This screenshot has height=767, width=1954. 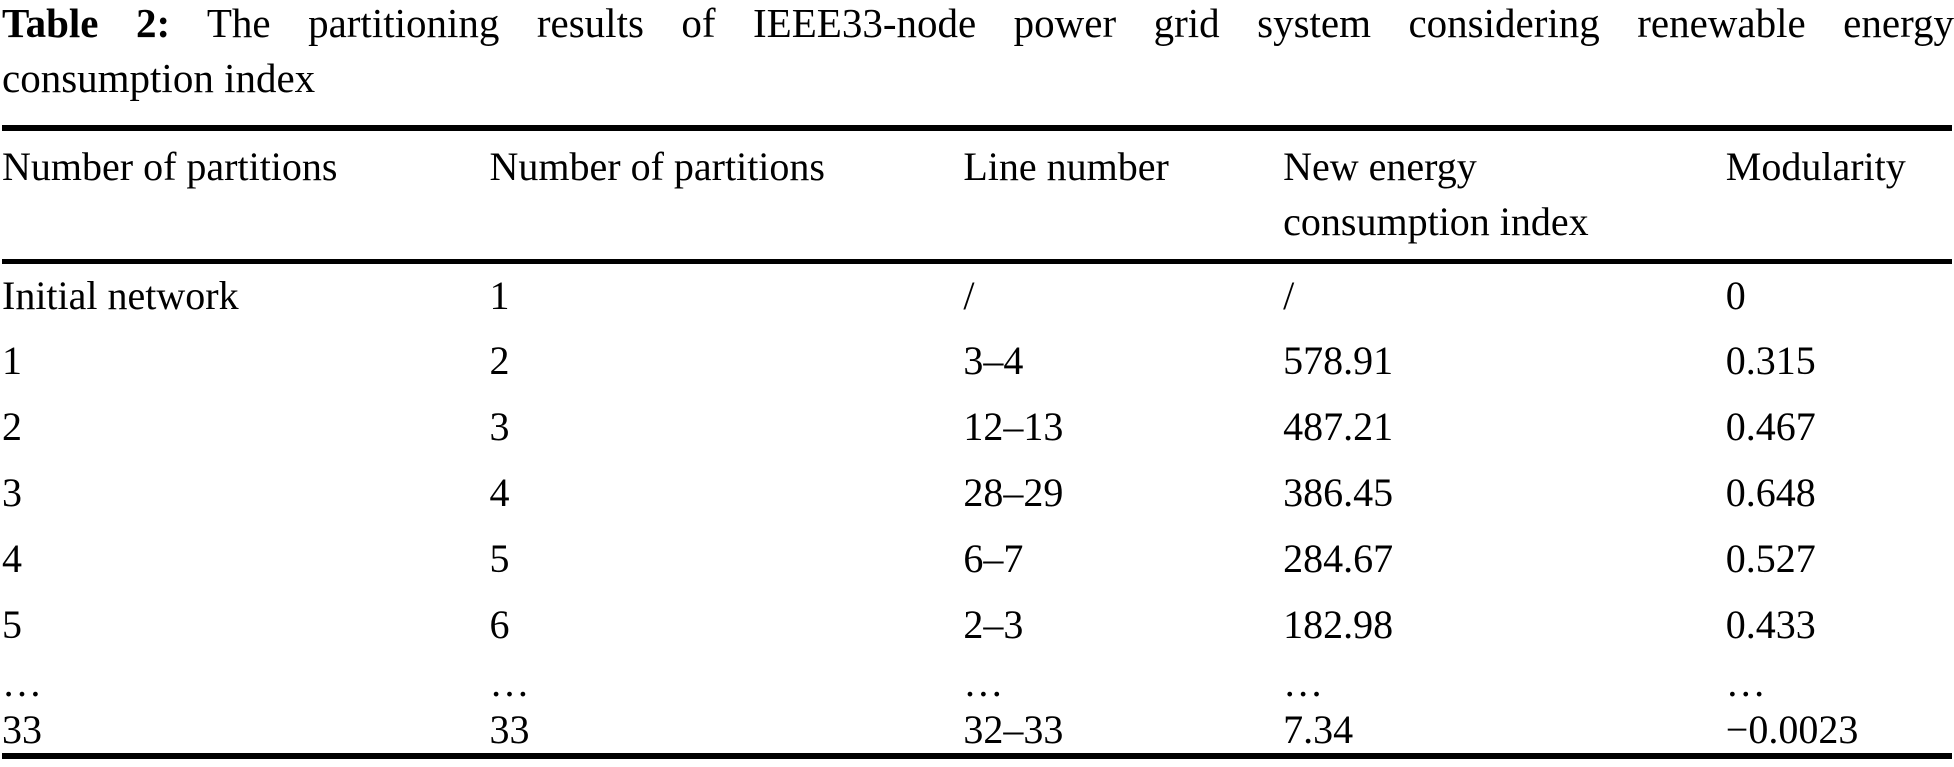 What do you see at coordinates (159, 78) in the screenshot?
I see `caption-line-2: consumption index` at bounding box center [159, 78].